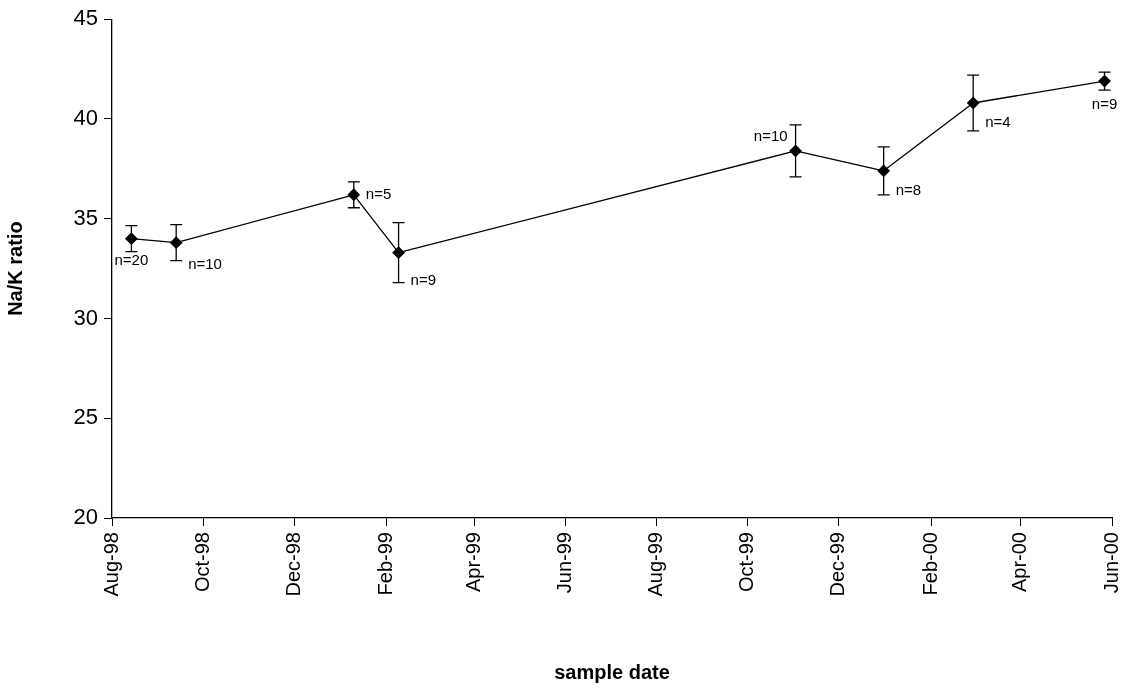 The width and height of the screenshot is (1142, 689). Describe the element at coordinates (131, 259) in the screenshot. I see `annotation: n=20` at that location.